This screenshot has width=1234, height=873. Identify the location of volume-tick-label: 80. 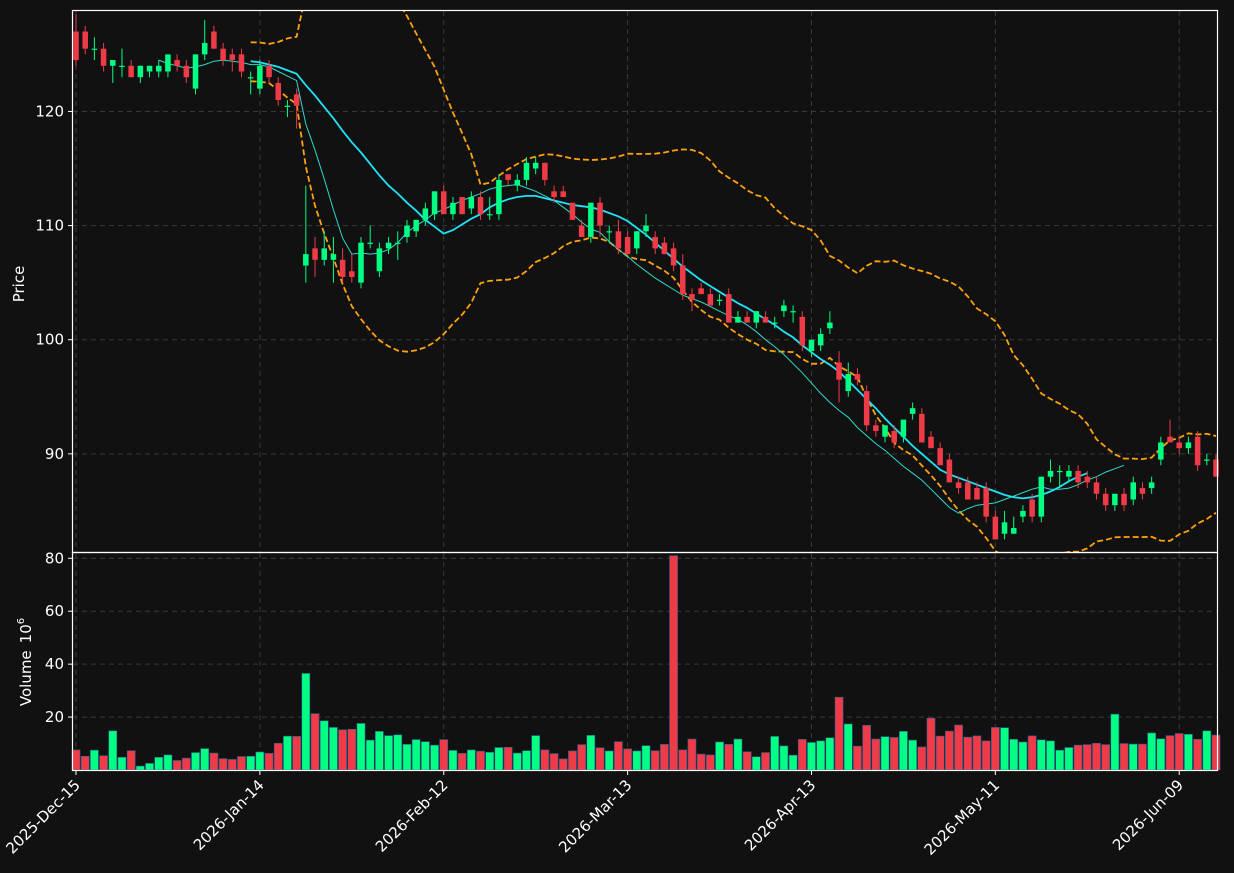
(54, 558).